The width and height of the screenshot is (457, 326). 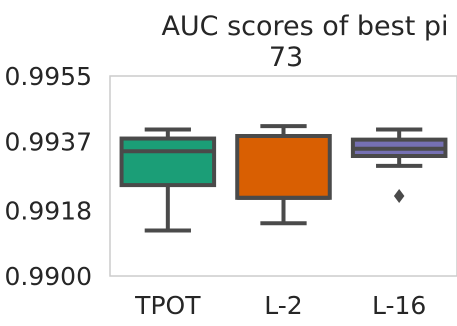 I want to click on y-tick-label: 0.9955, so click(x=48, y=76).